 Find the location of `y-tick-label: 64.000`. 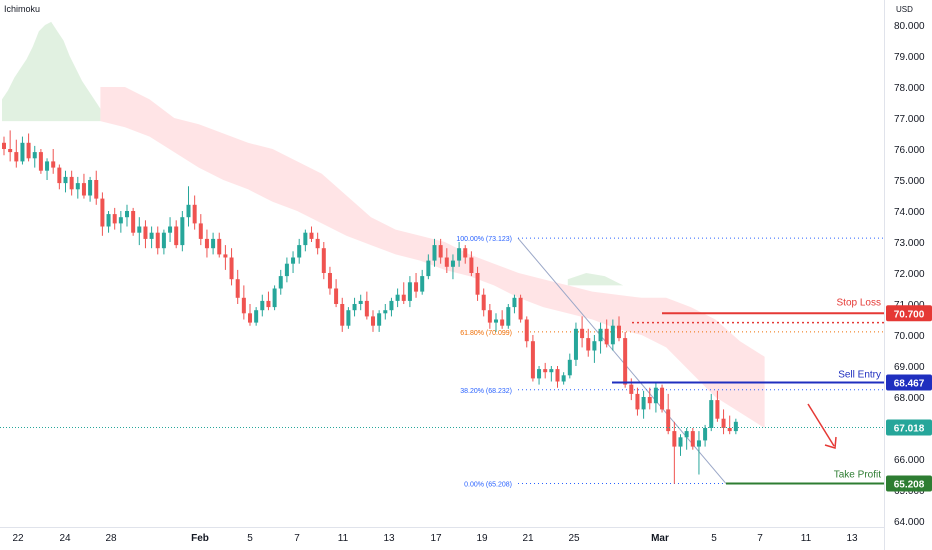

y-tick-label: 64.000 is located at coordinates (909, 522).